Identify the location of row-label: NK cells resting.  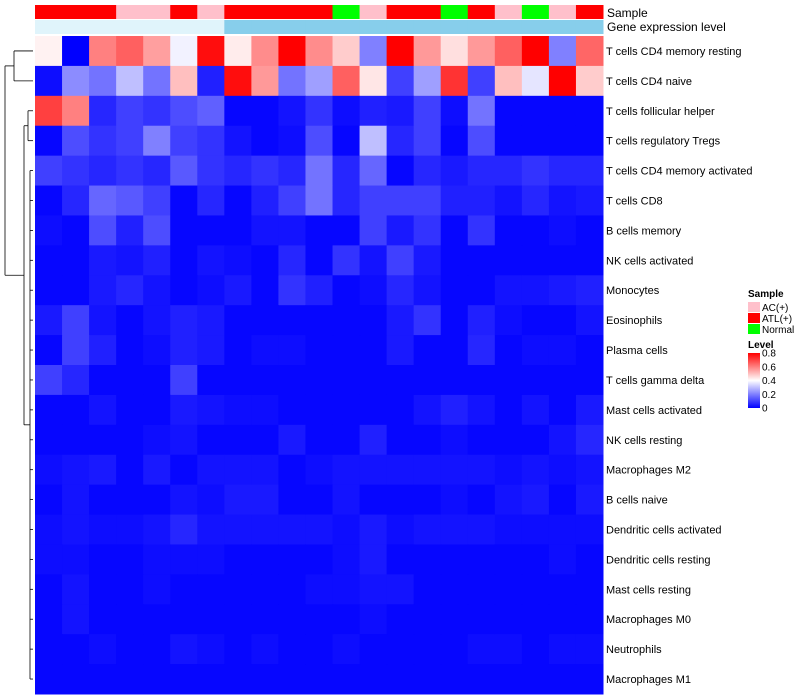
(644, 441).